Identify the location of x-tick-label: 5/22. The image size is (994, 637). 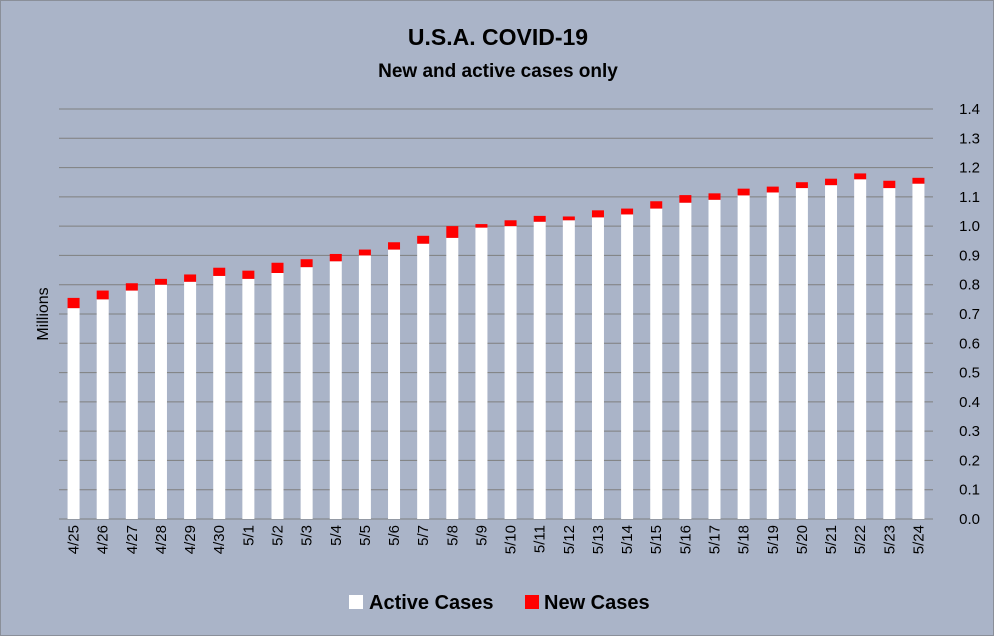
(860, 539).